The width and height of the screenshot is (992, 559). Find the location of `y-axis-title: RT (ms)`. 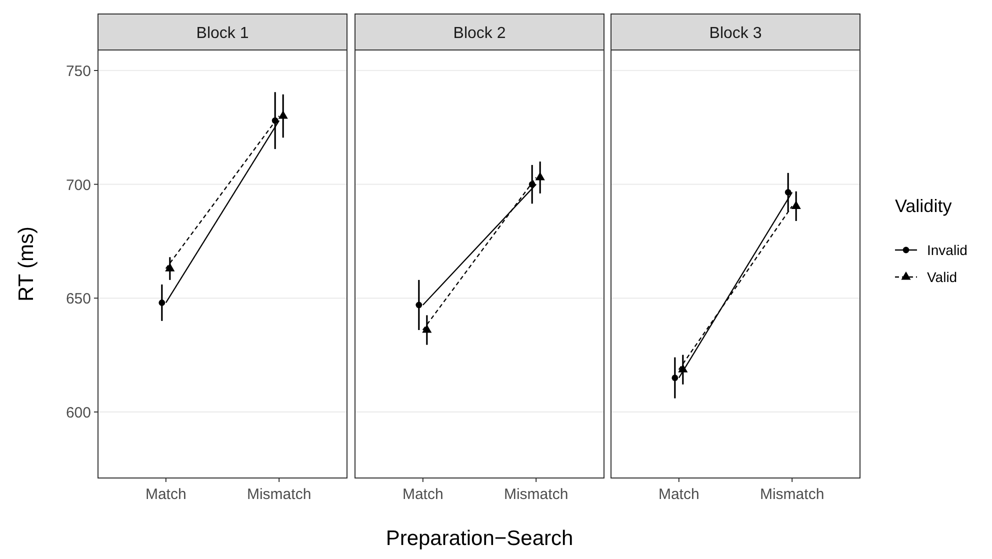

y-axis-title: RT (ms) is located at coordinates (26, 264).